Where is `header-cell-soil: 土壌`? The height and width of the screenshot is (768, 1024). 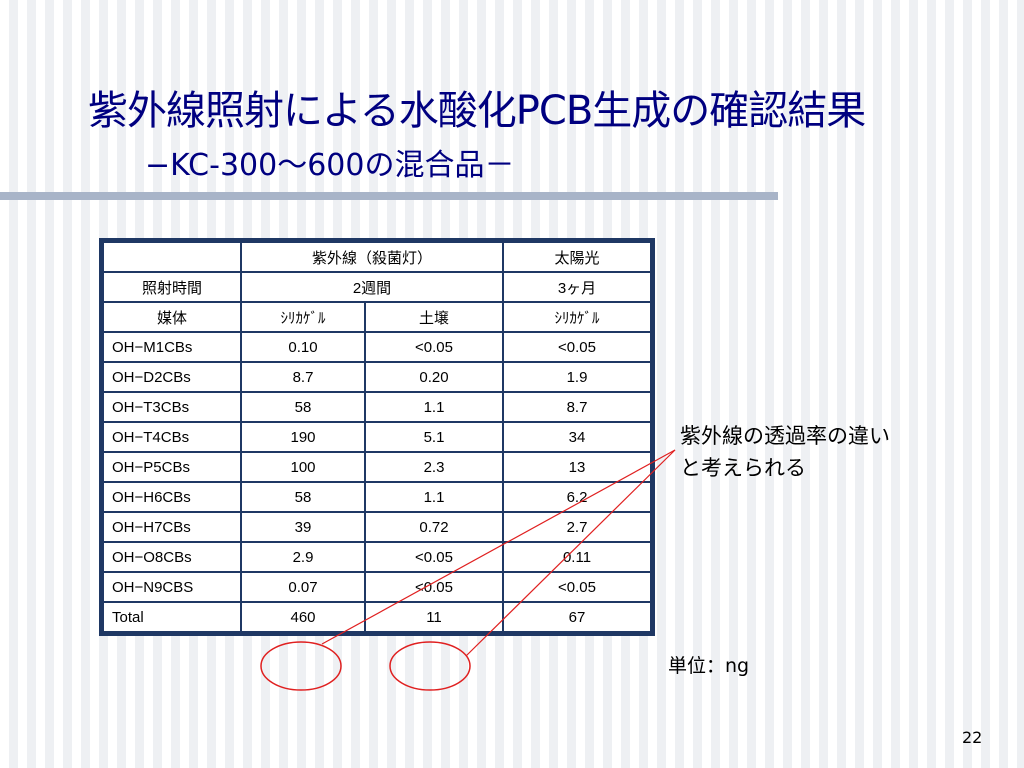 header-cell-soil: 土壌 is located at coordinates (434, 317).